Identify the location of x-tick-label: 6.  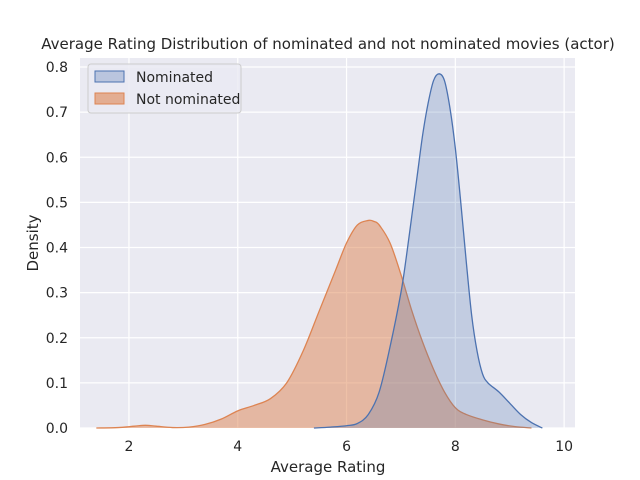
(346, 447).